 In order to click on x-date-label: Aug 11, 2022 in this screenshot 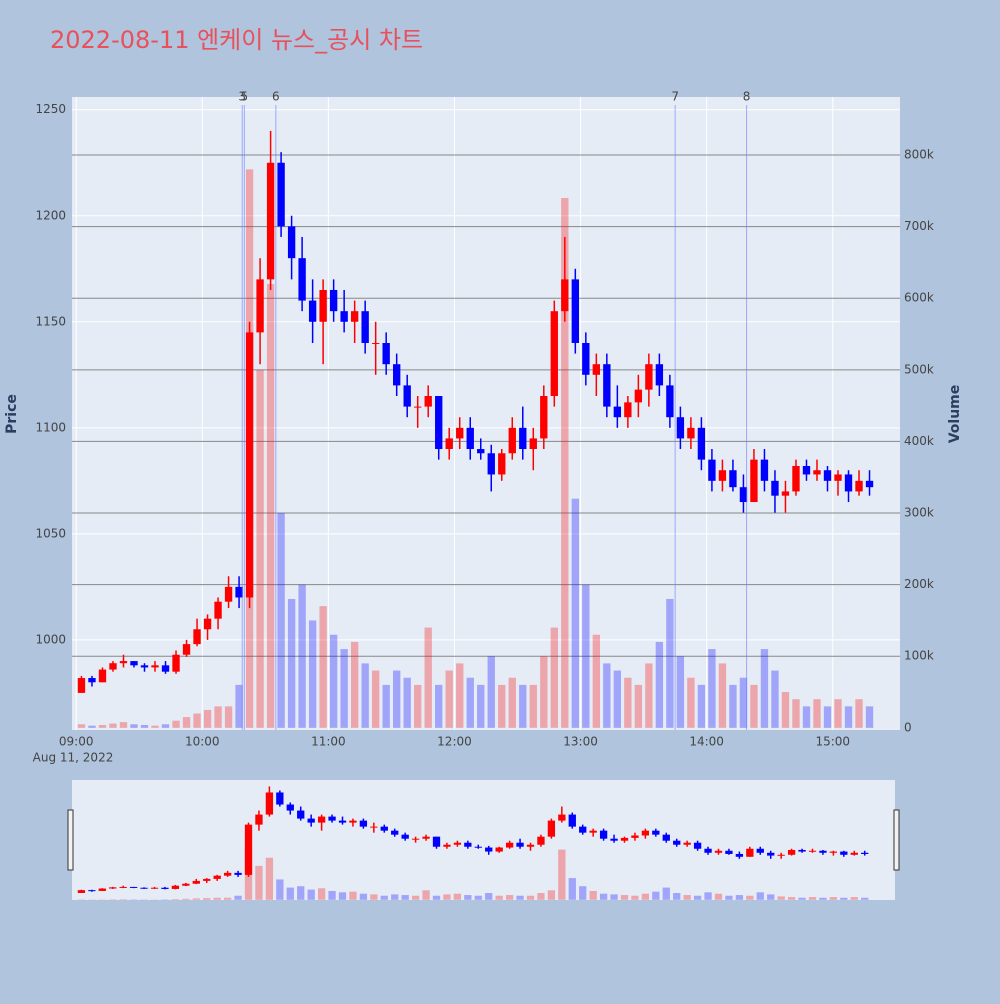, I will do `click(73, 758)`.